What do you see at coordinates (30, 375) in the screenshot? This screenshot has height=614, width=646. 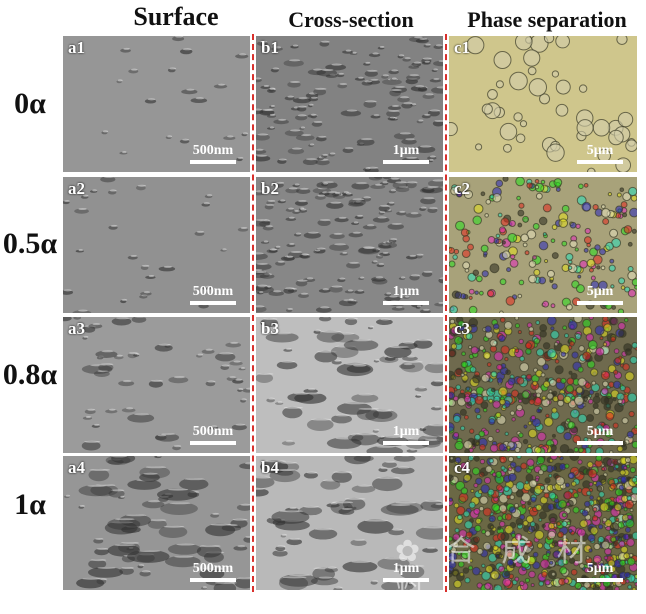 I see `row-label-2: 0.8α` at bounding box center [30, 375].